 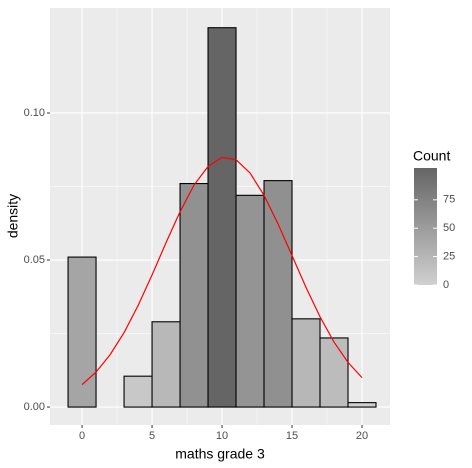 What do you see at coordinates (222, 436) in the screenshot?
I see `x-tick-label: 10` at bounding box center [222, 436].